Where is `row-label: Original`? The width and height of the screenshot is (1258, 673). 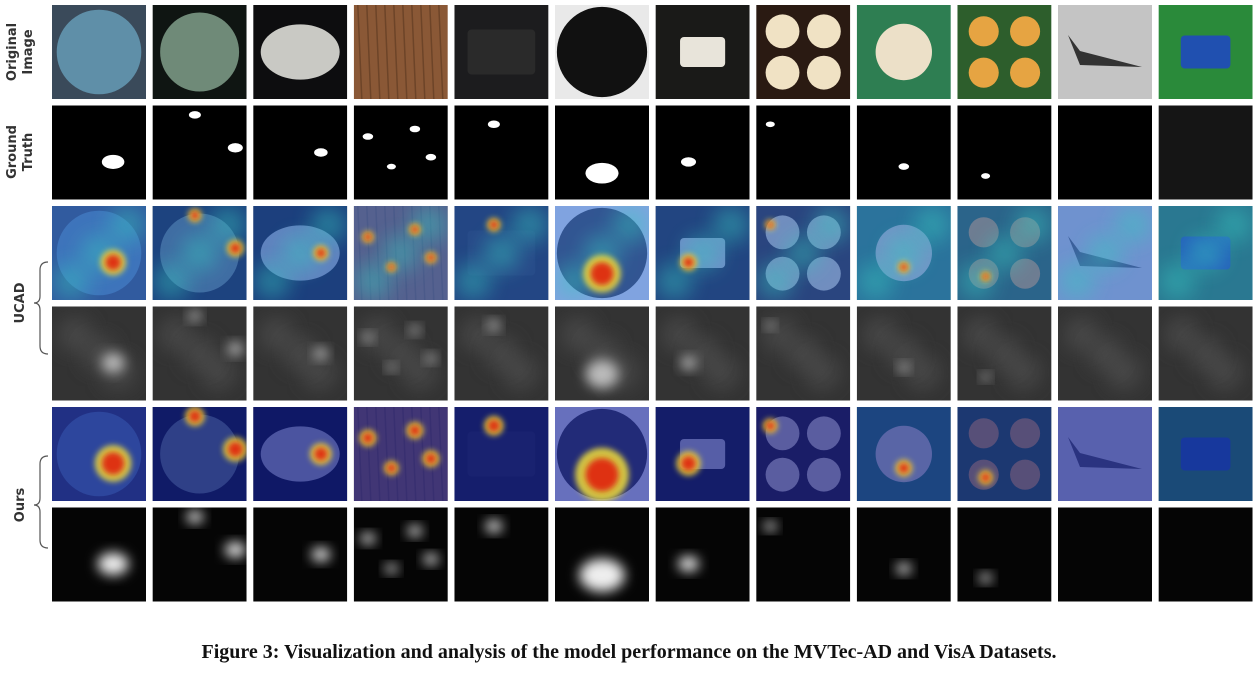
row-label: Original is located at coordinates (12, 52).